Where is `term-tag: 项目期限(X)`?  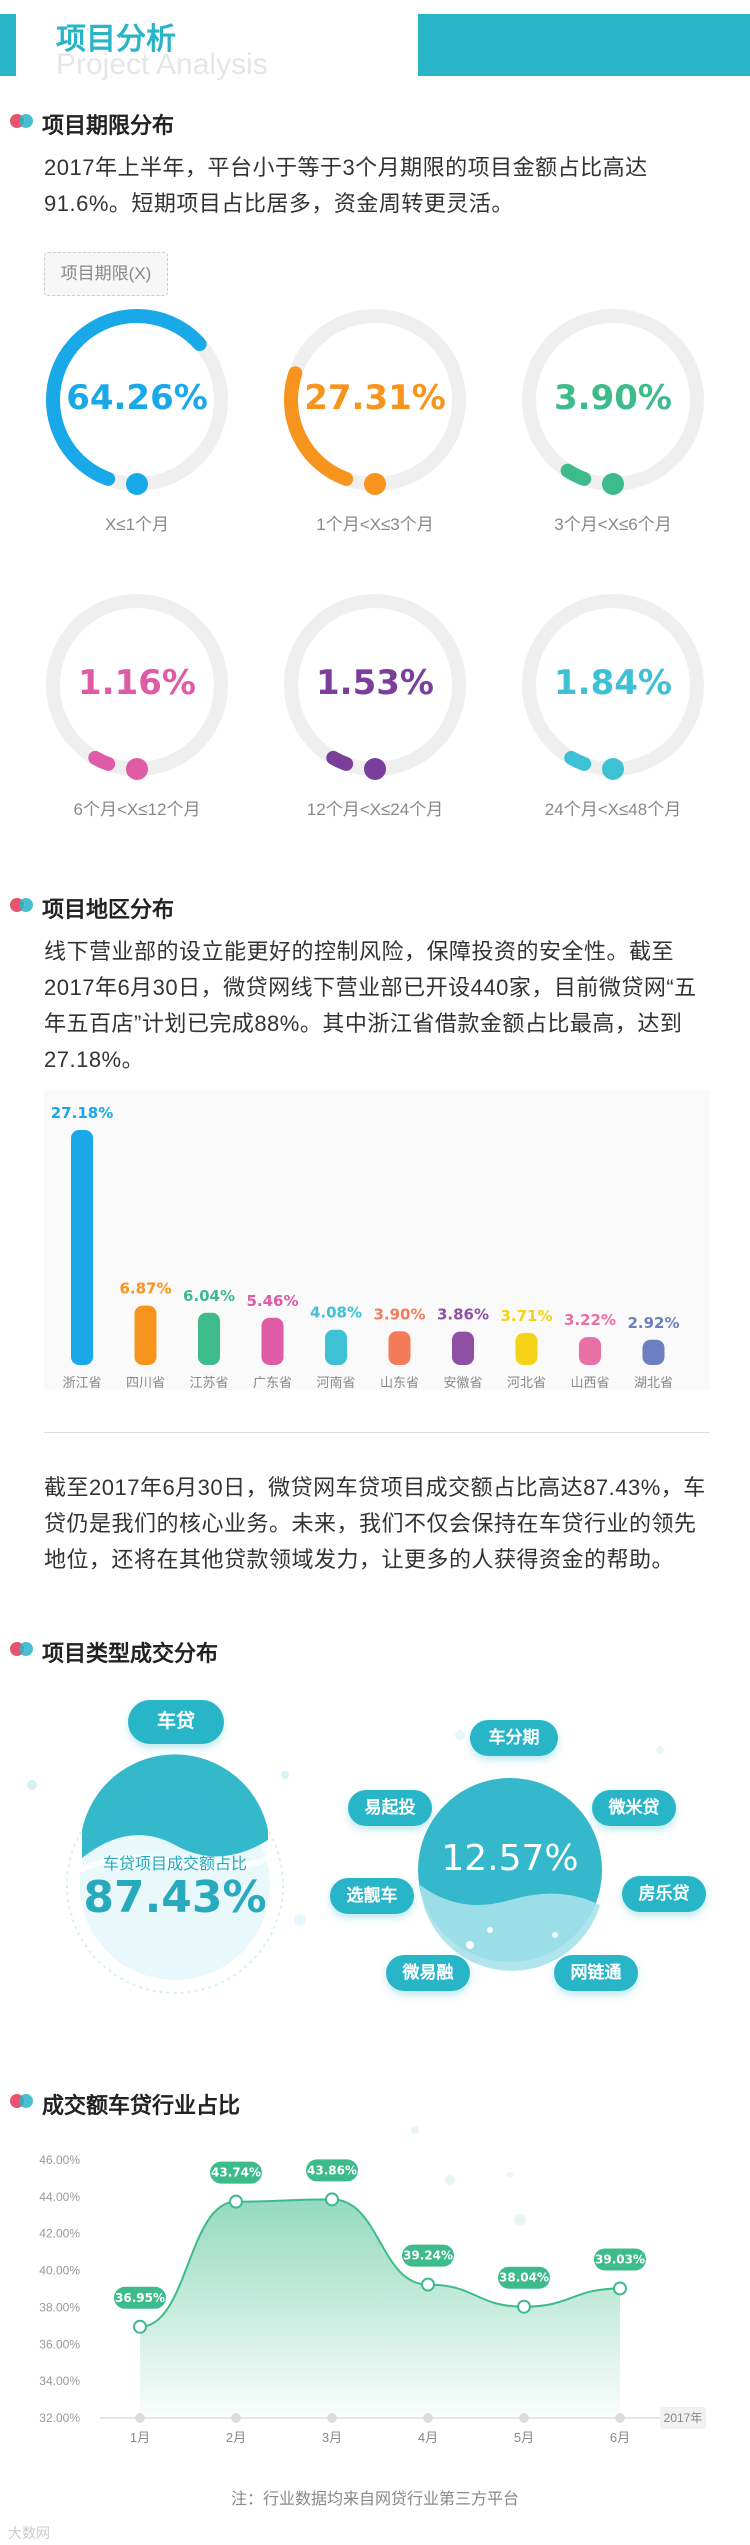
term-tag: 项目期限(X) is located at coordinates (106, 274).